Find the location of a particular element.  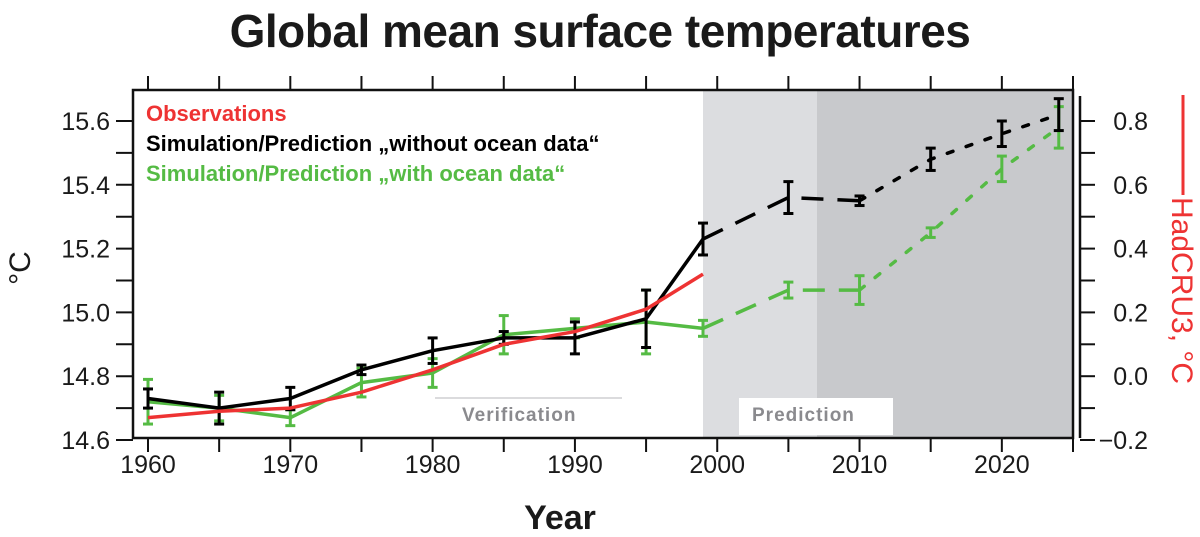

y-tick-label-right: 0.2 is located at coordinates (1130, 313).